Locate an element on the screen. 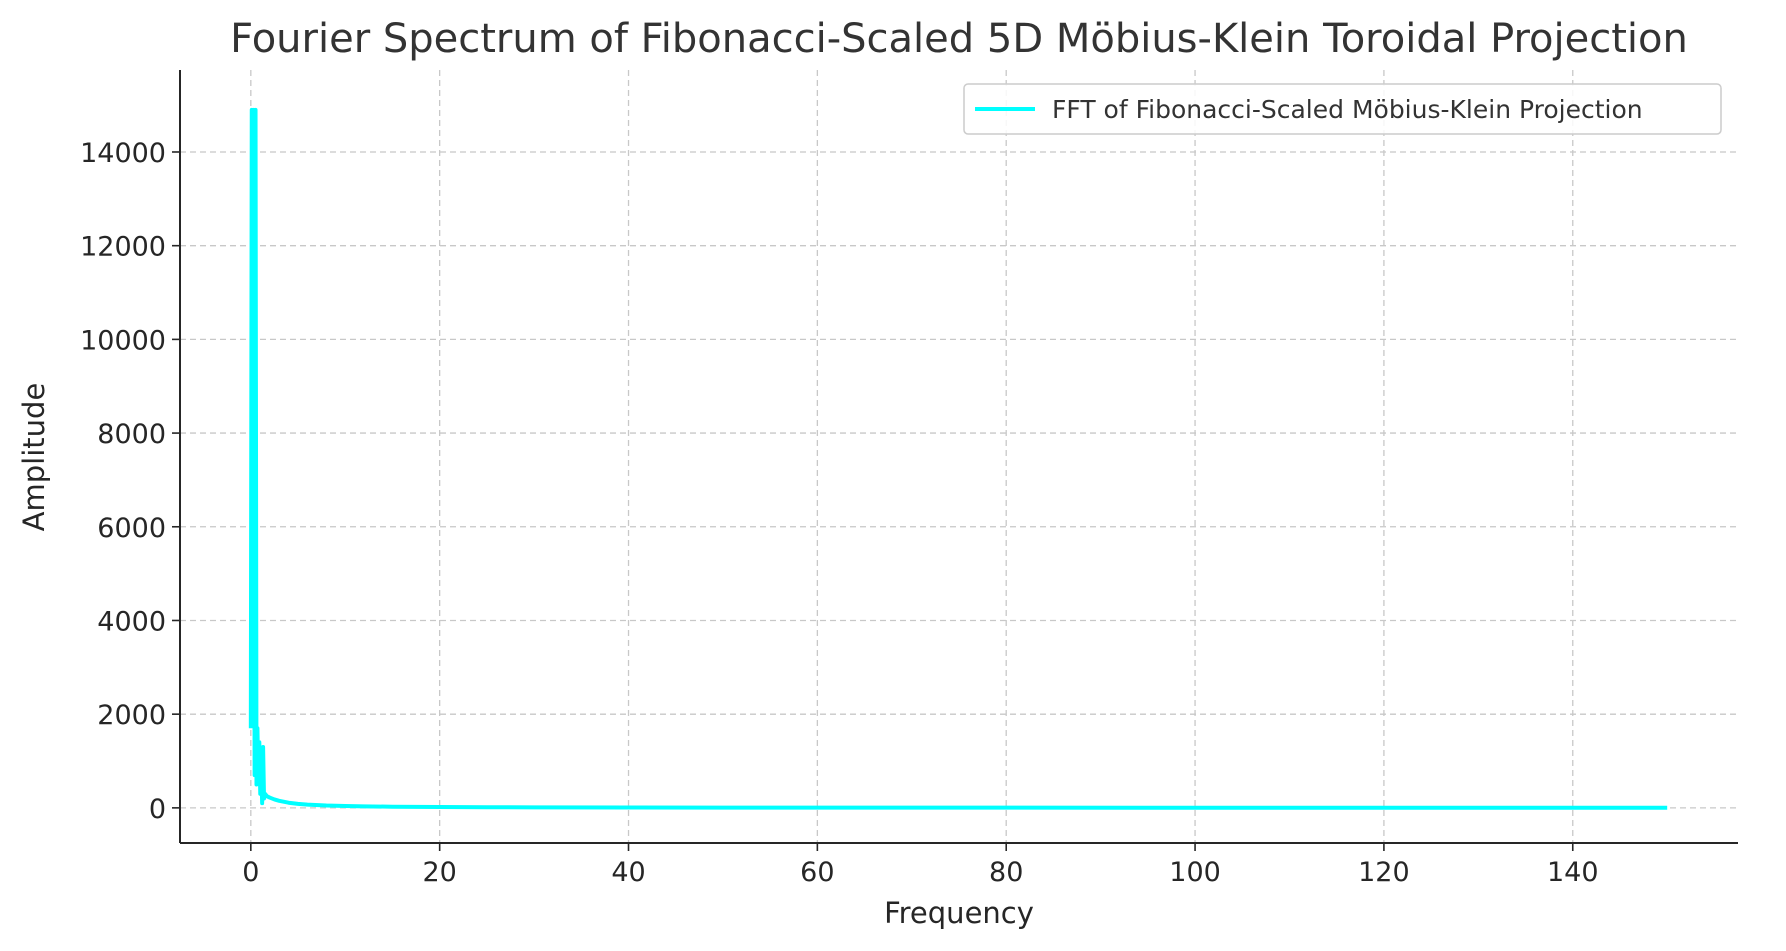 This screenshot has width=1786, height=951. x-tick-label: 80 is located at coordinates (1006, 872).